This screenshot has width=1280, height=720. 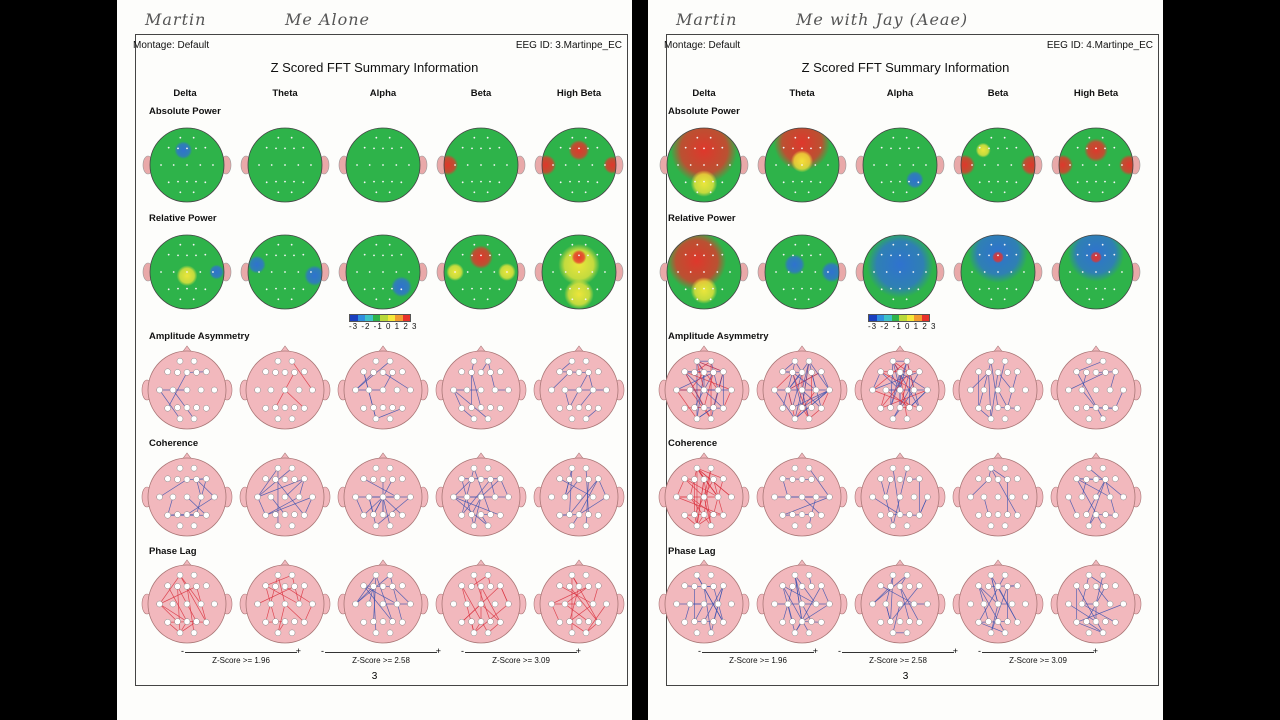 I want to click on zscore-label-2: Z-Score >= 2.58, so click(x=898, y=660).